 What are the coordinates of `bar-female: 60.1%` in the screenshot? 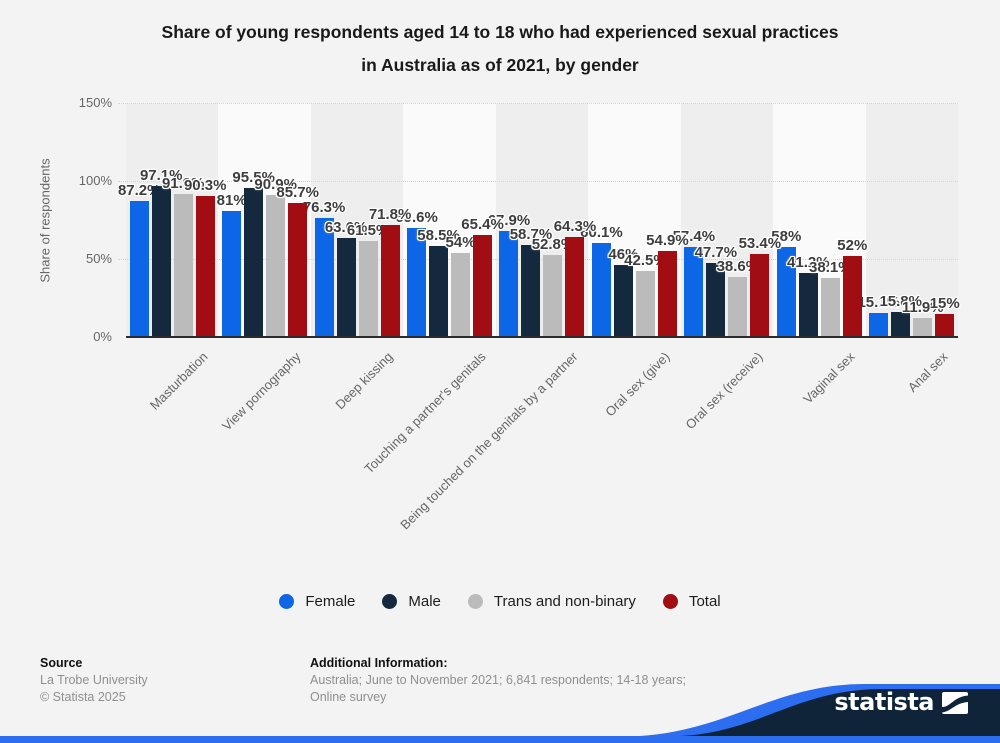 It's located at (601, 280).